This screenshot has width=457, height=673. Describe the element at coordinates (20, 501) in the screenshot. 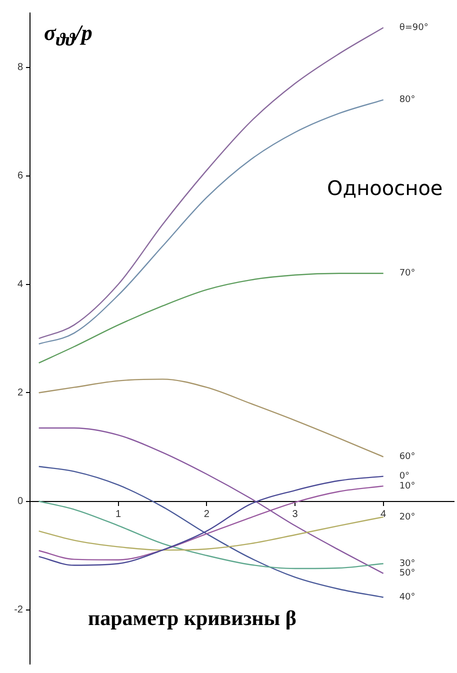

I see `y-tick-label: 0` at that location.